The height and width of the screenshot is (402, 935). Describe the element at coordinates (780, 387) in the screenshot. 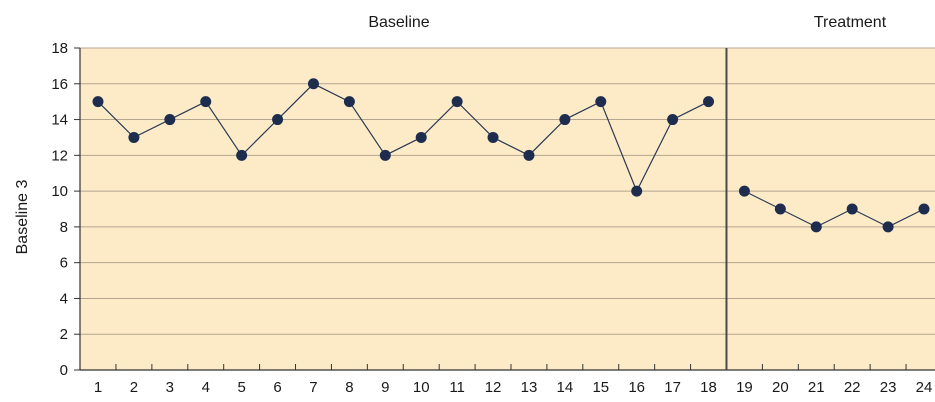

I see `x-tick-label-20: 20` at that location.